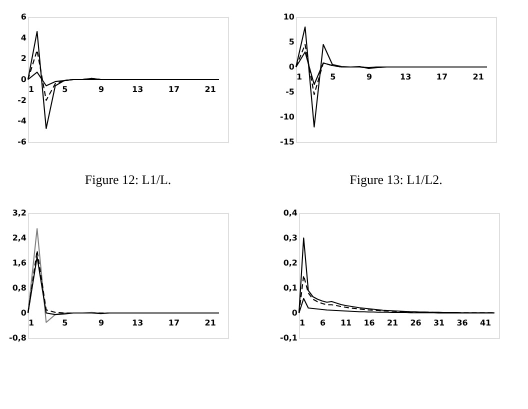 The width and height of the screenshot is (528, 409). I want to click on y-tick-label: 1,6, so click(19, 263).